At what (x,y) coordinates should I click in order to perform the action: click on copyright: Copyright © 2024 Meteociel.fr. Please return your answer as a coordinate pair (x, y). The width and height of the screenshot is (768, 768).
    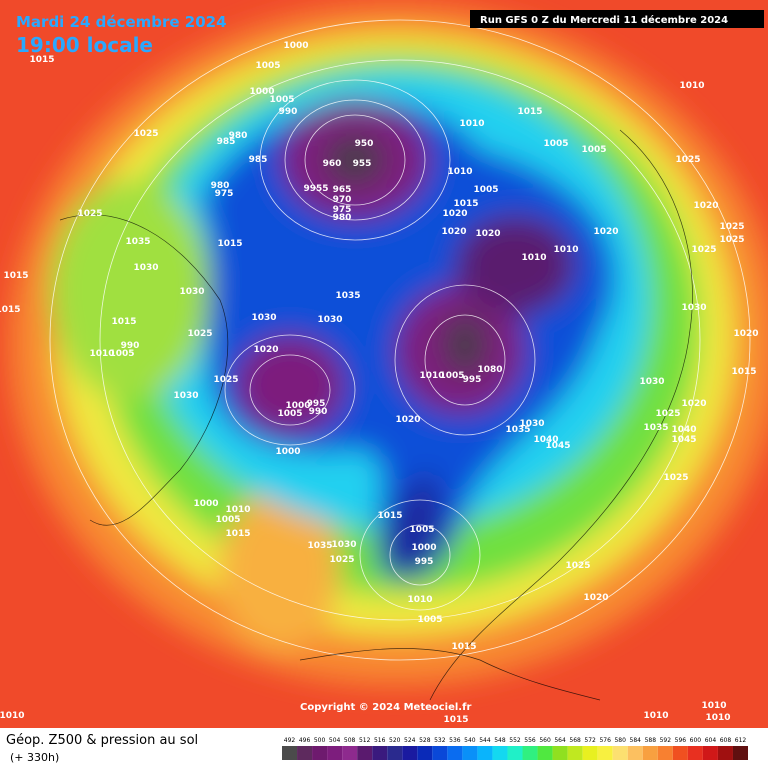
    Looking at the image, I should click on (385, 707).